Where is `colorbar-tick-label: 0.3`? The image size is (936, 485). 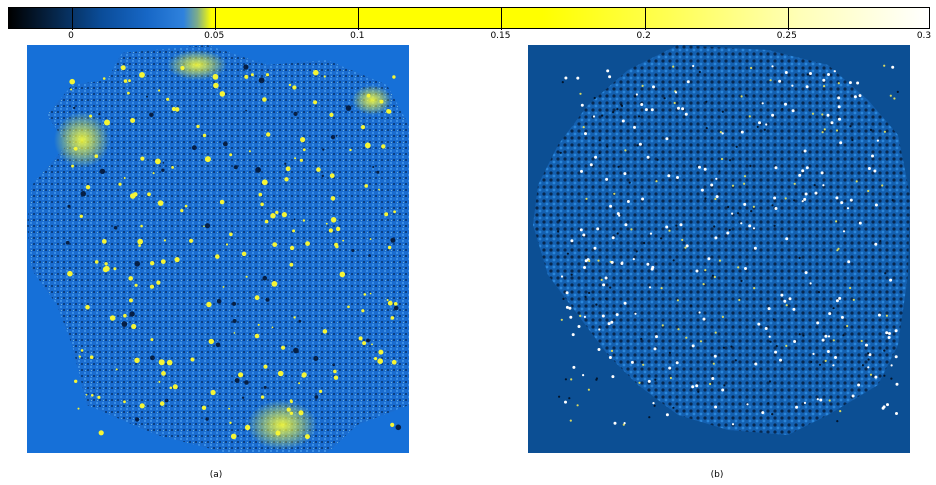
colorbar-tick-label: 0.3 is located at coordinates (924, 36).